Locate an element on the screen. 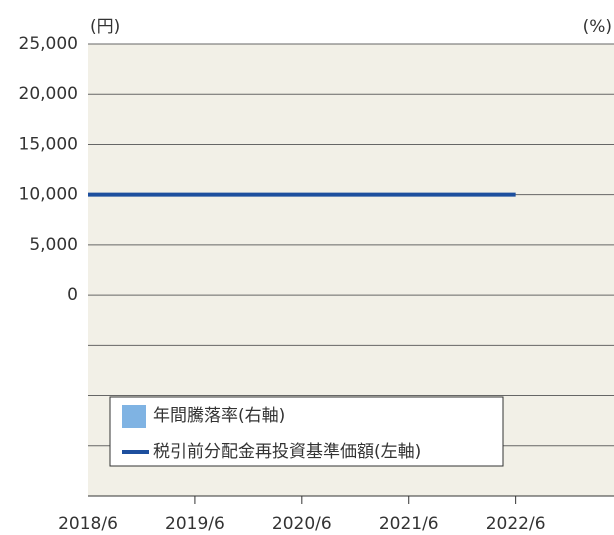 The width and height of the screenshot is (614, 535). y2-axis-label: (%) is located at coordinates (597, 27).